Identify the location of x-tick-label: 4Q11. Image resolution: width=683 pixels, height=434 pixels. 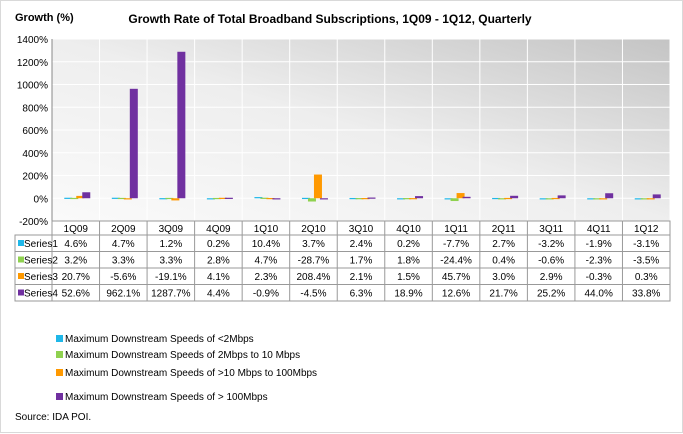
(599, 229).